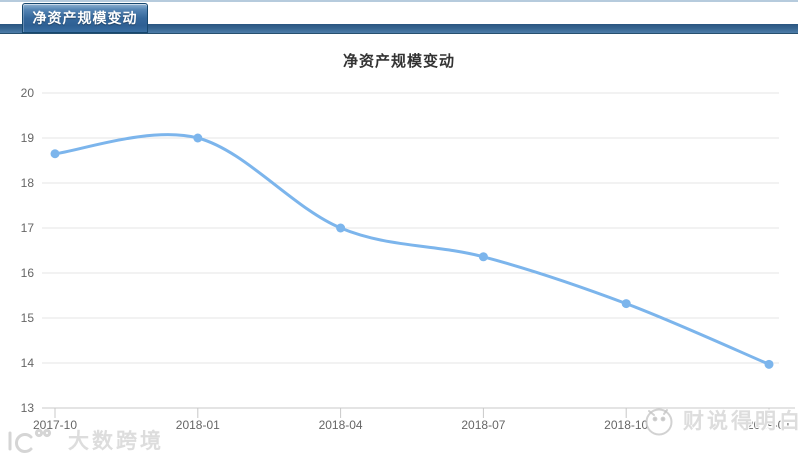 The height and width of the screenshot is (457, 798). What do you see at coordinates (341, 425) in the screenshot?
I see `x-axis-label: 2018-04` at bounding box center [341, 425].